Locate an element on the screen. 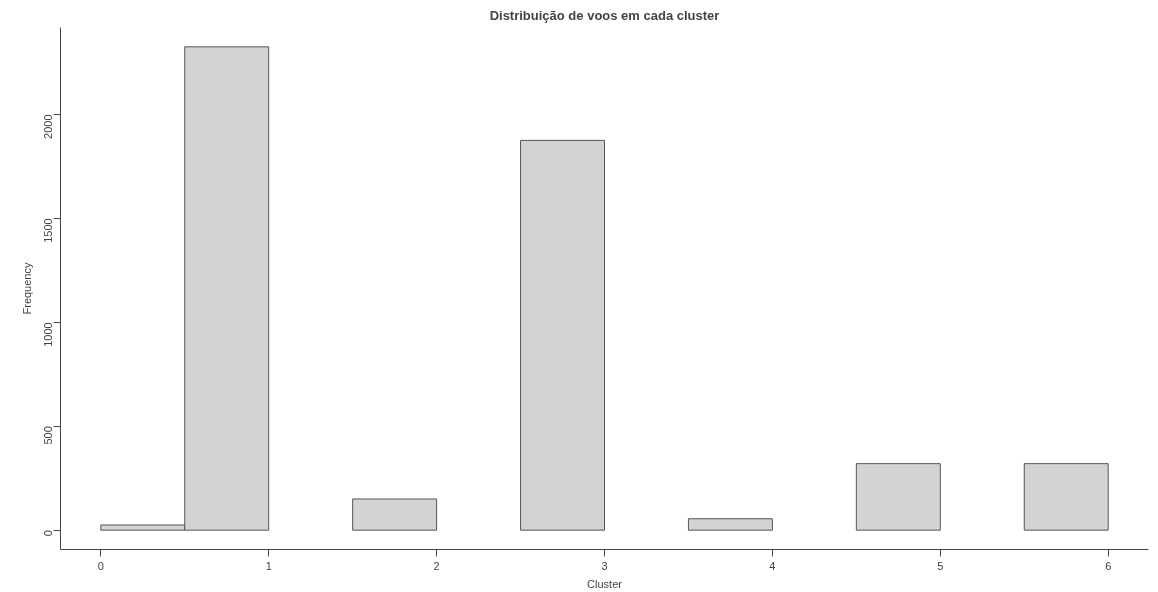  y-tick-label: 2000 is located at coordinates (48, 126).